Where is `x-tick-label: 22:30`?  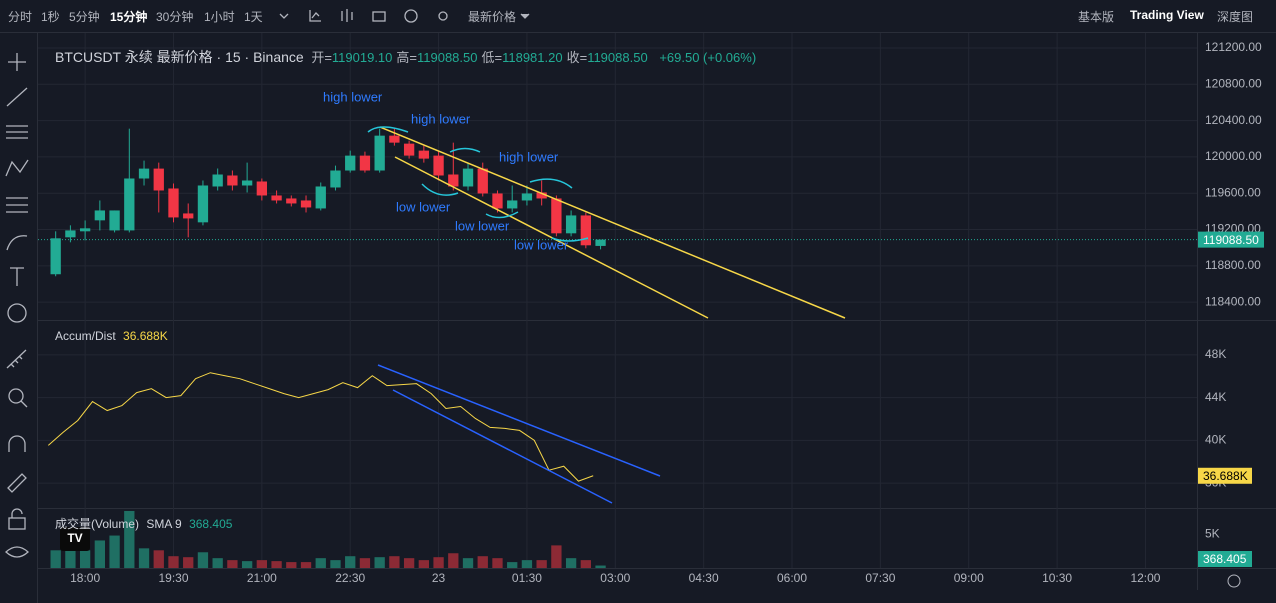 x-tick-label: 22:30 is located at coordinates (350, 578).